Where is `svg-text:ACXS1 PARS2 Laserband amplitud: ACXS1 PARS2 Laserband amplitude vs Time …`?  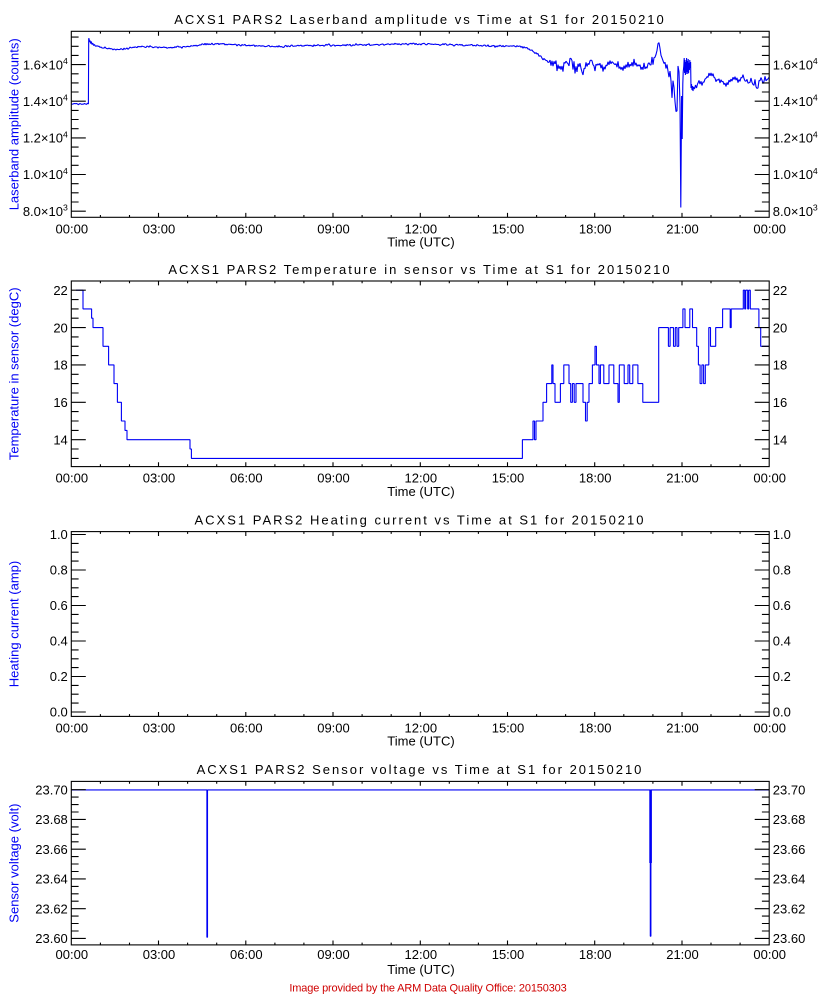 svg-text:ACXS1 PARS2 Laserband amplitud: ACXS1 PARS2 Laserband amplitude vs Time … is located at coordinates (420, 19).